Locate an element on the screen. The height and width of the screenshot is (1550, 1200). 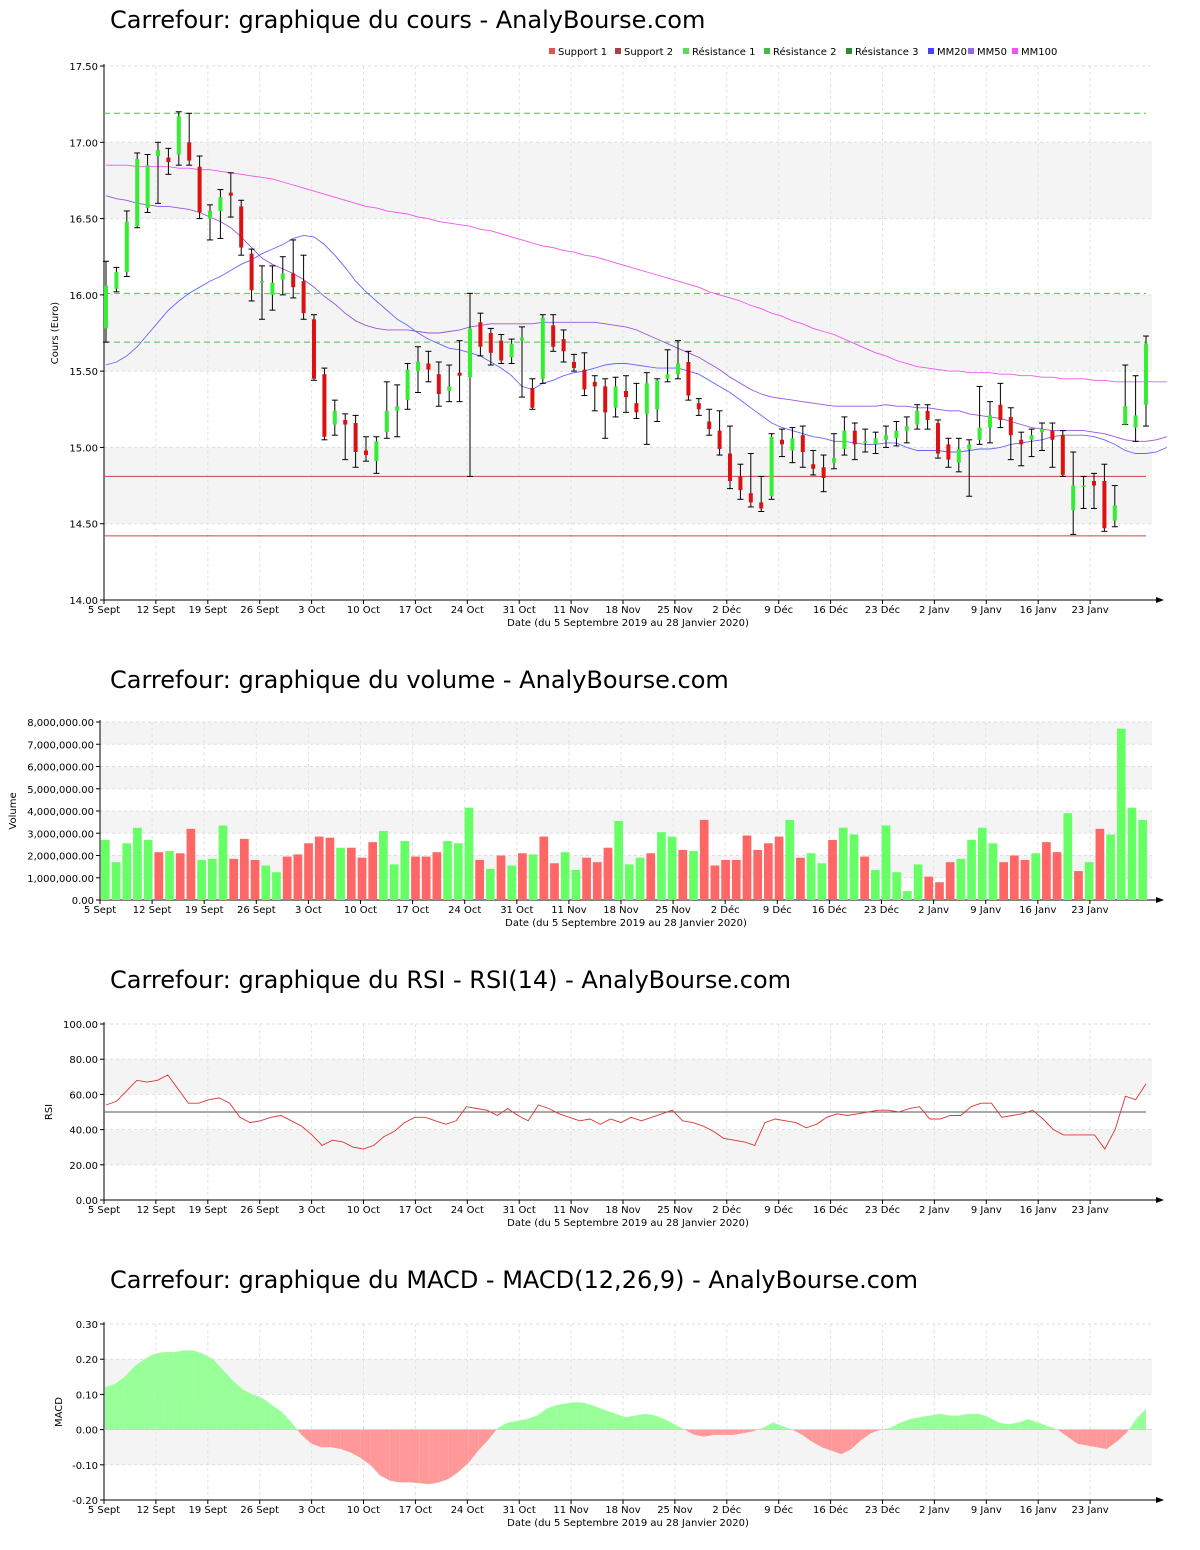
macd-xtick-label: 9 Déc is located at coordinates (778, 1510).